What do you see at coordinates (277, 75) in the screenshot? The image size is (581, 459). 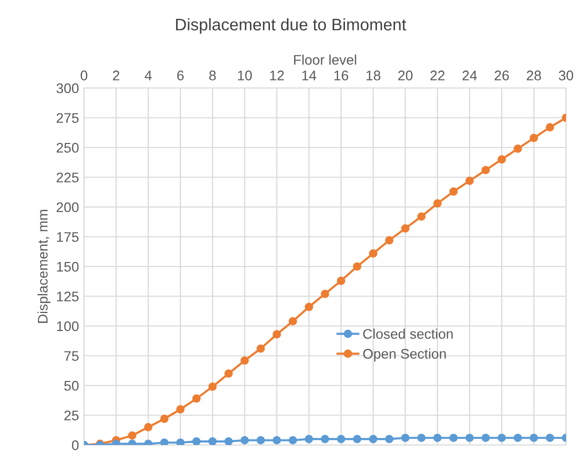 I see `x-tick-label: 12` at bounding box center [277, 75].